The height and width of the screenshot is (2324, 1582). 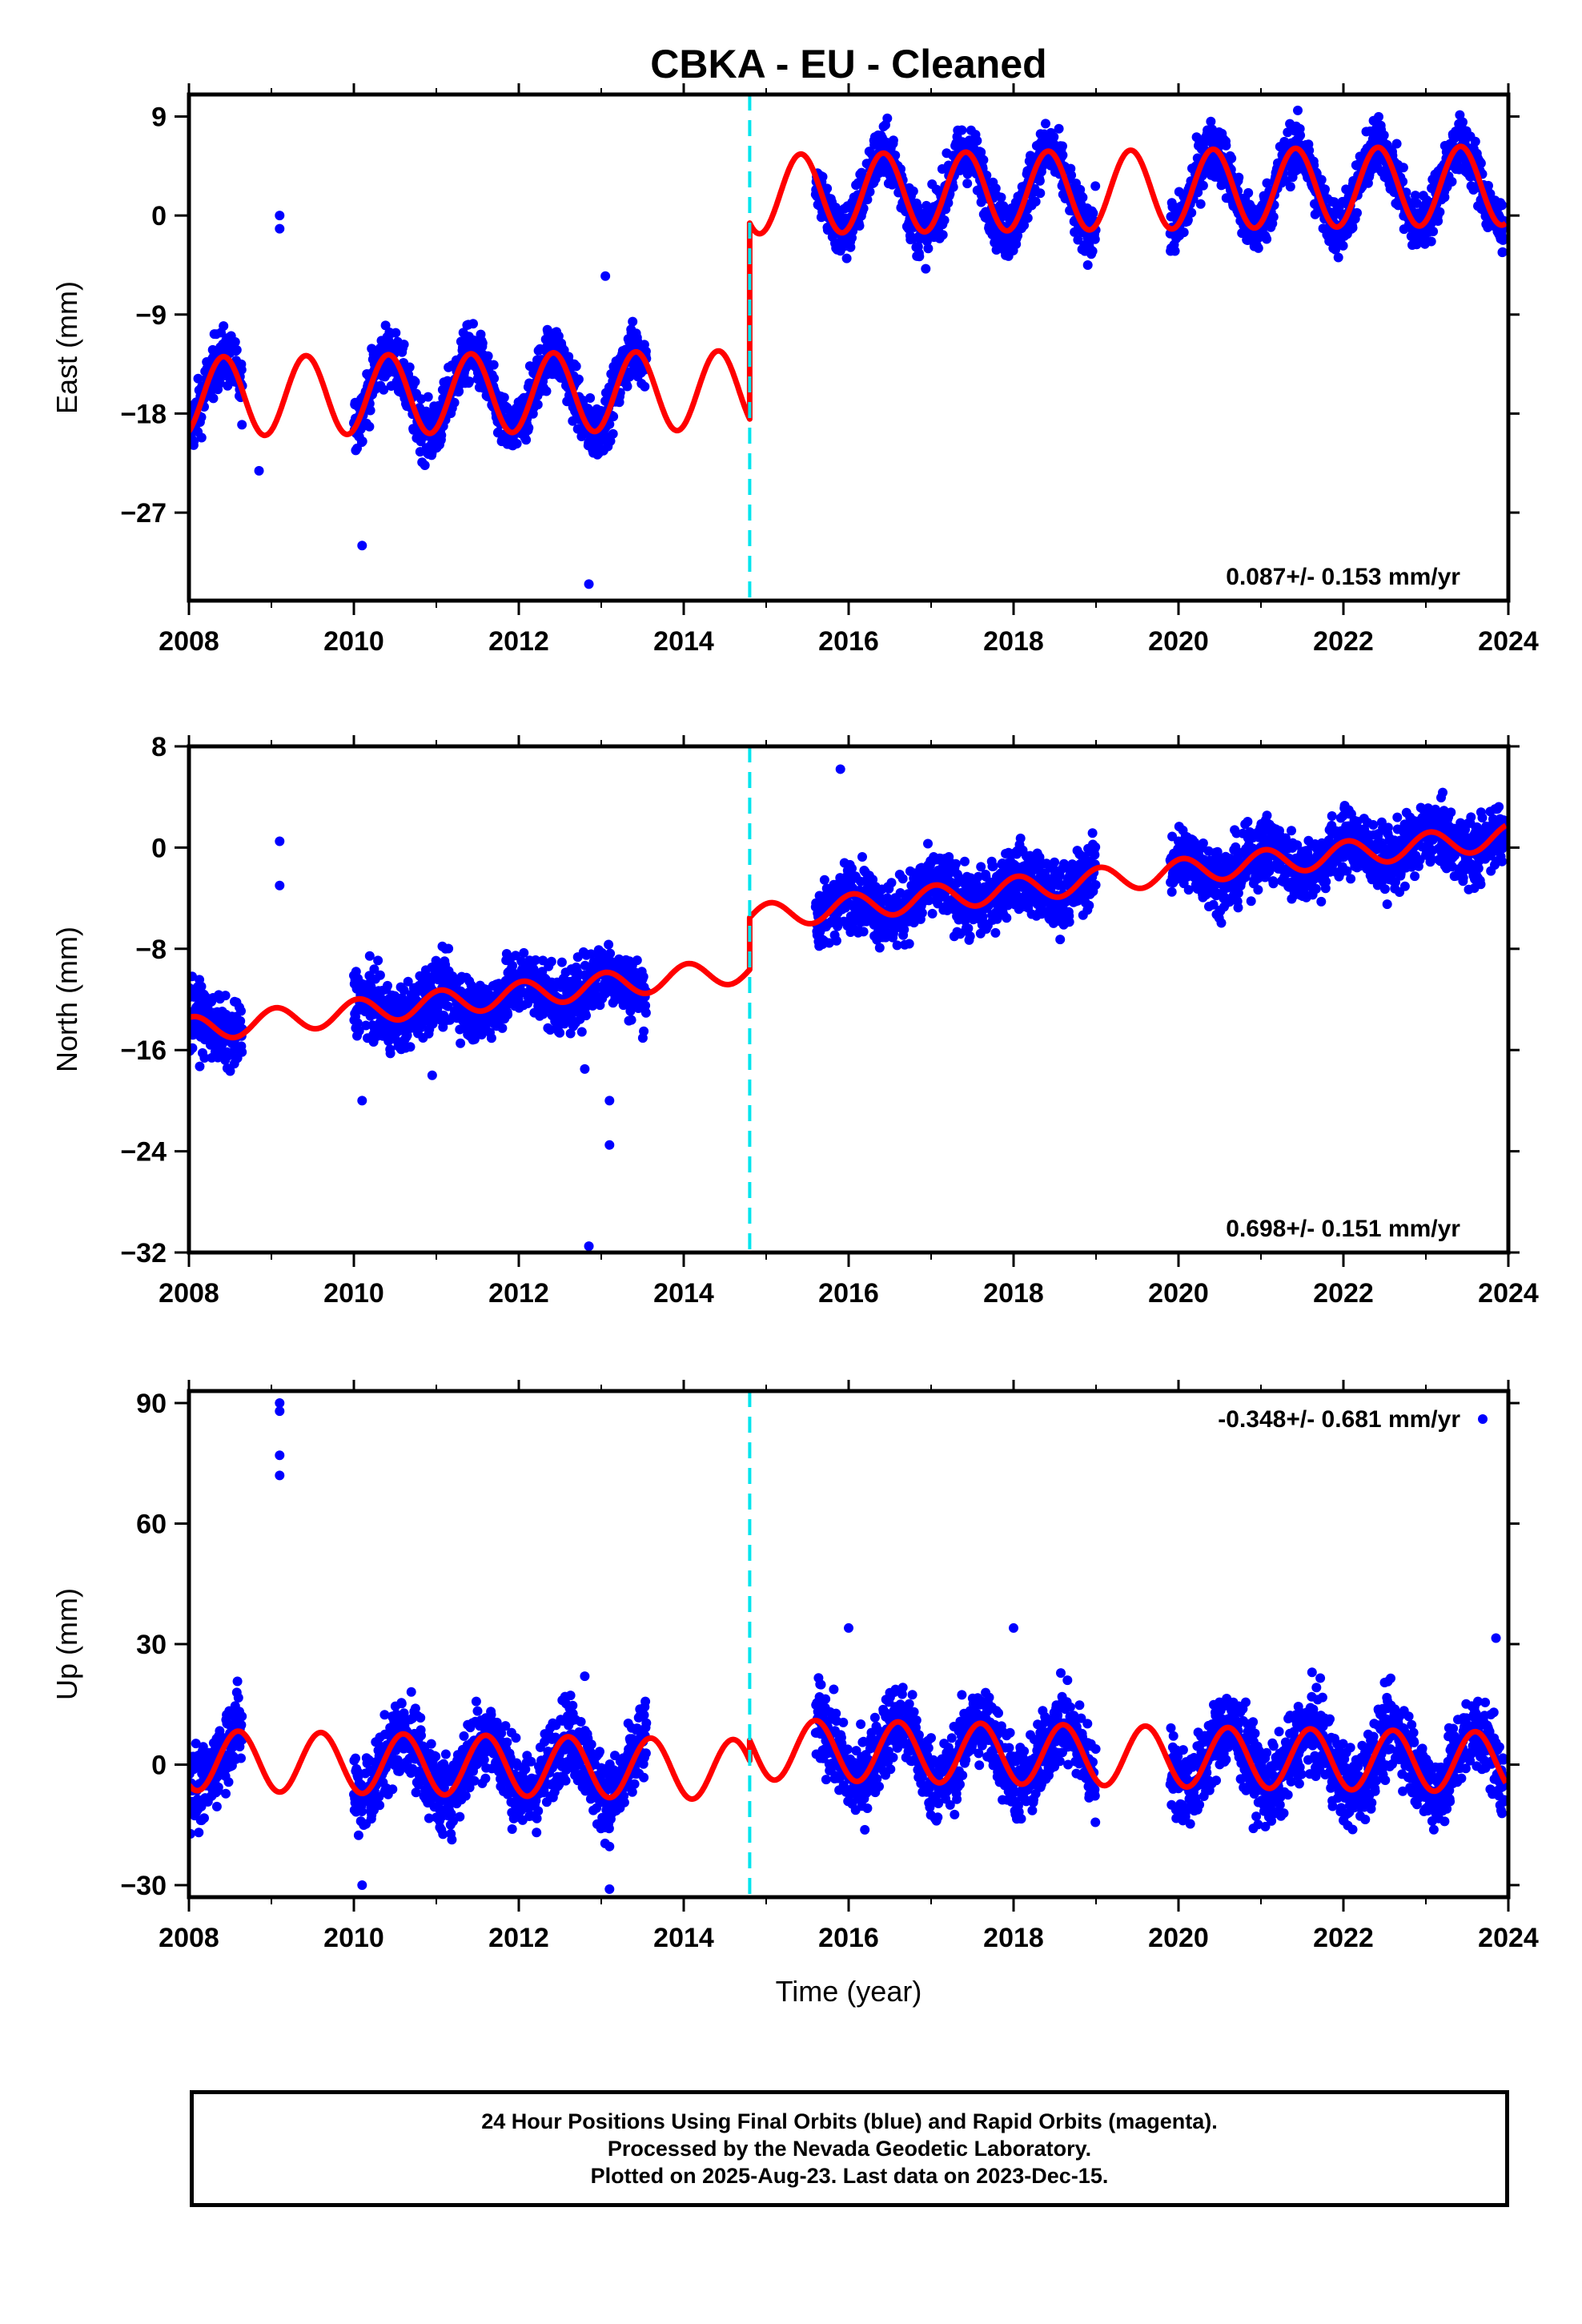 What do you see at coordinates (518, 641) in the screenshot?
I see `x-tick-label: 2012` at bounding box center [518, 641].